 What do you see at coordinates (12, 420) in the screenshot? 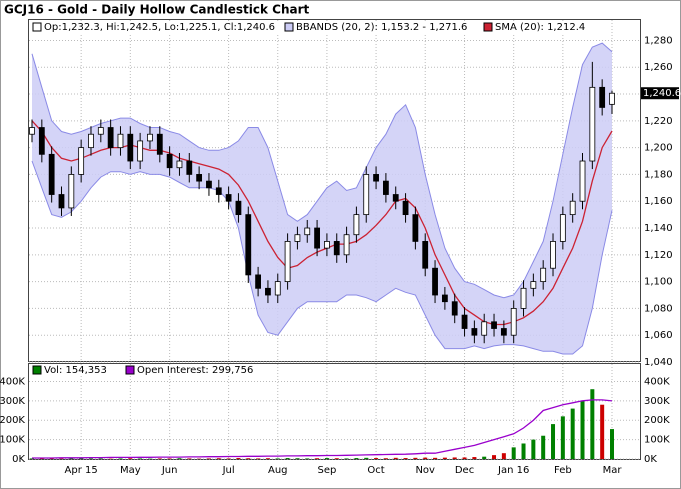
I see `y-tick-label-left: 200K` at bounding box center [12, 420].